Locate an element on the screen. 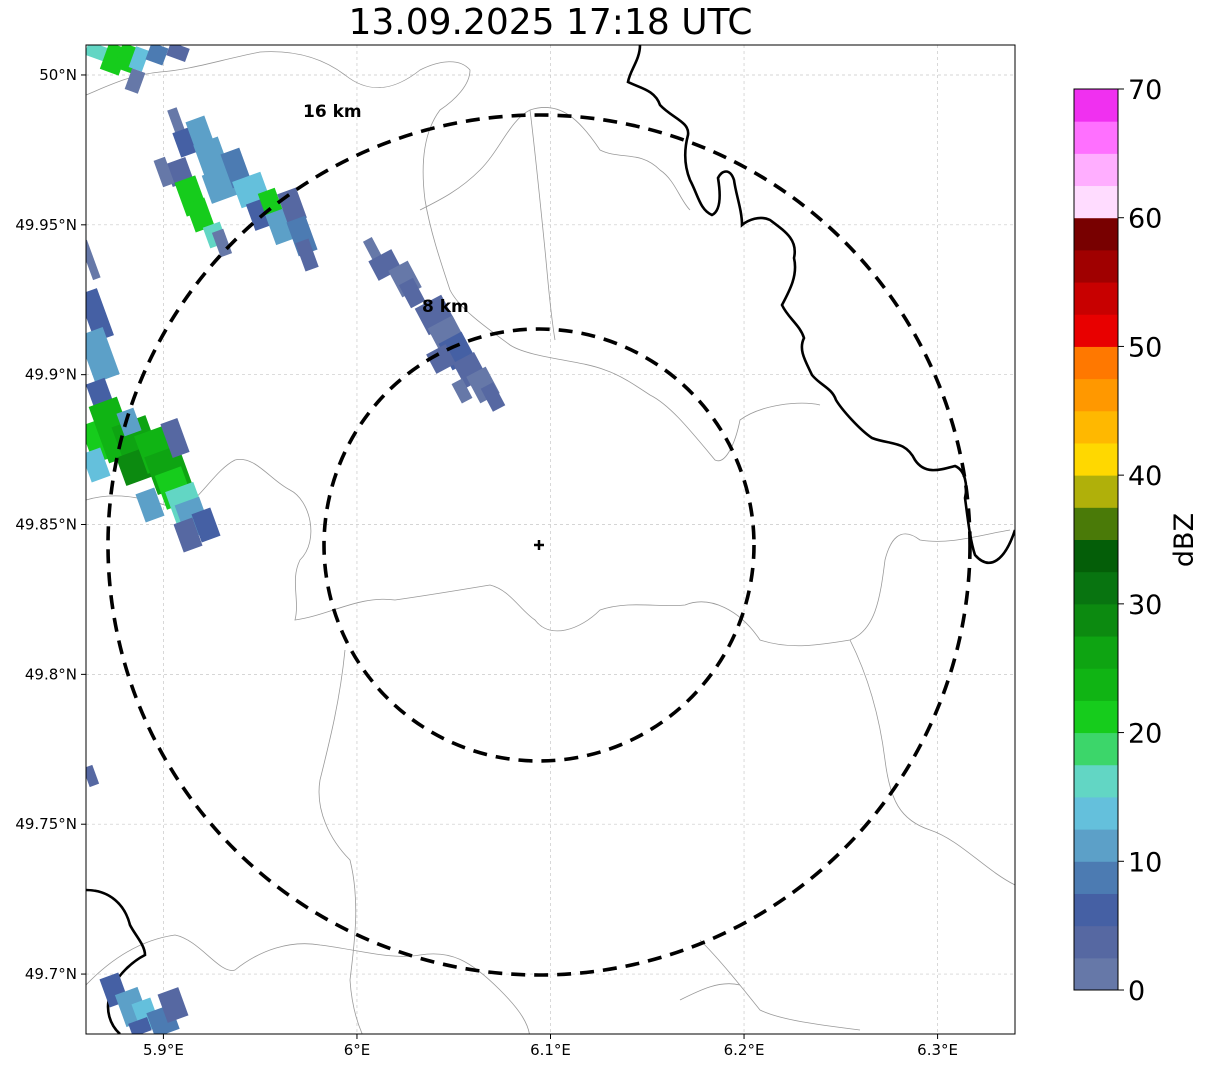 This screenshot has width=1207, height=1069. ring-label-16km: 16 km is located at coordinates (332, 112).